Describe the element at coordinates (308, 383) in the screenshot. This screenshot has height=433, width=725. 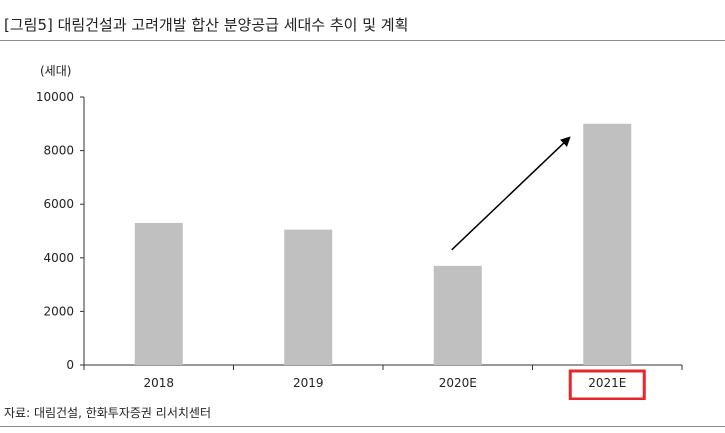
I see `x-category-label: 2019` at that location.